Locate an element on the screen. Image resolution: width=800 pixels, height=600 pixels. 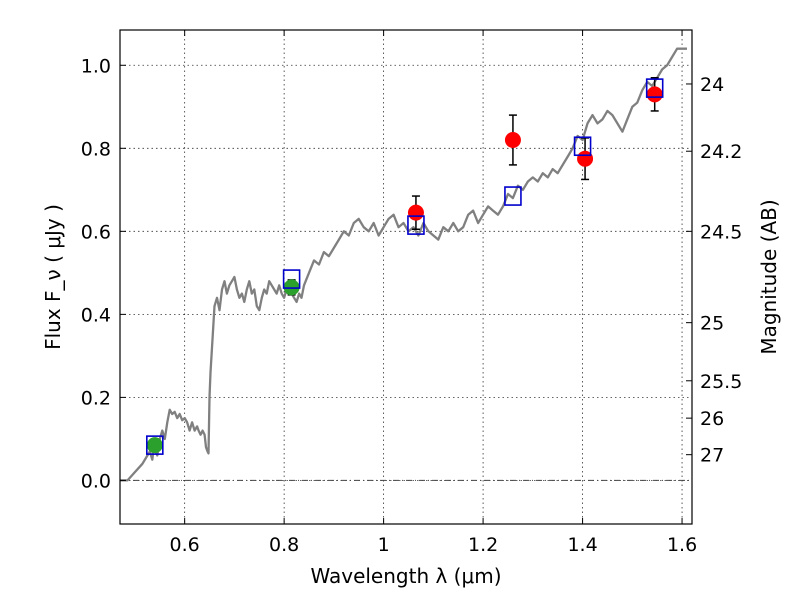
x-tick-label: 0.8 is located at coordinates (284, 545).